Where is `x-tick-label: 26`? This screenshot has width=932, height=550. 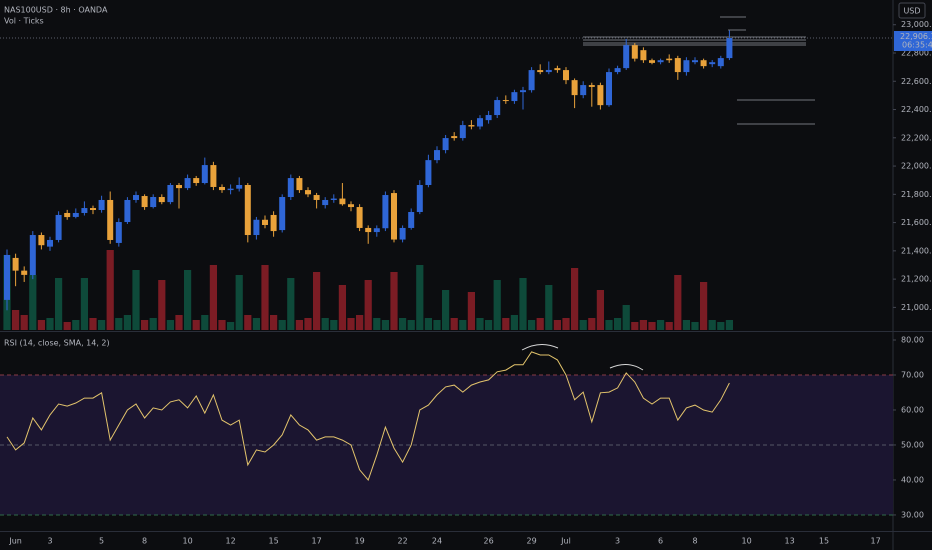 x-tick-label: 26 is located at coordinates (489, 541).